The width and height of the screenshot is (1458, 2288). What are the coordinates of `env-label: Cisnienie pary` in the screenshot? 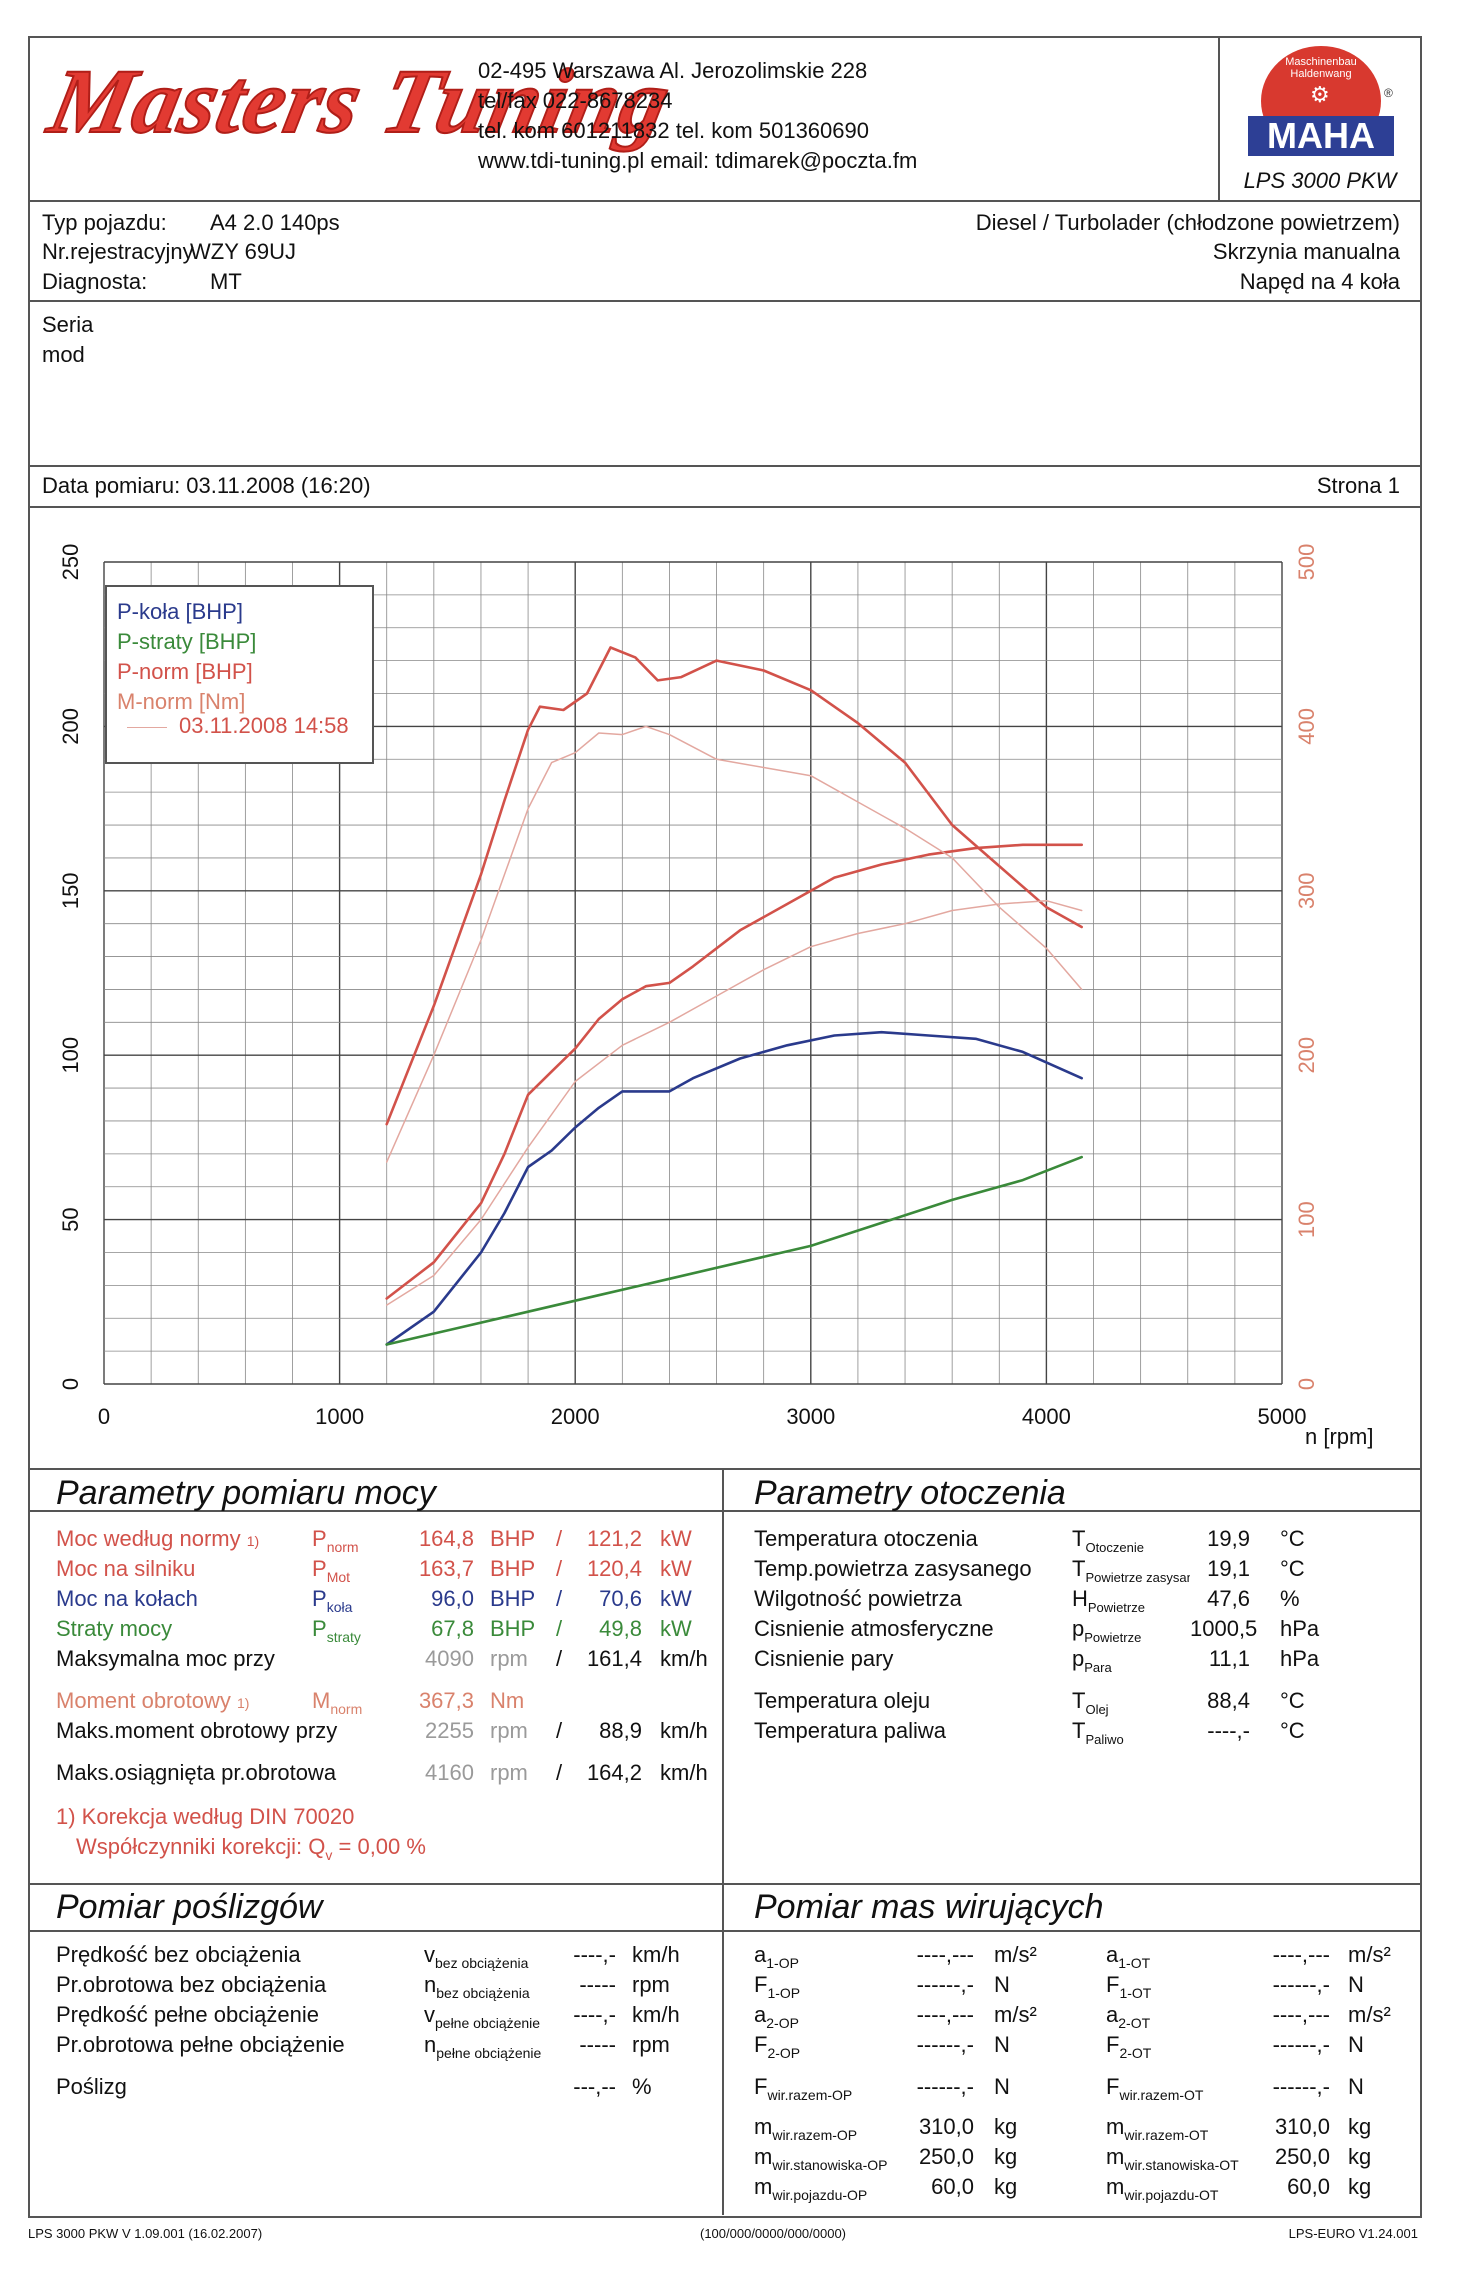 It's located at (824, 1658).